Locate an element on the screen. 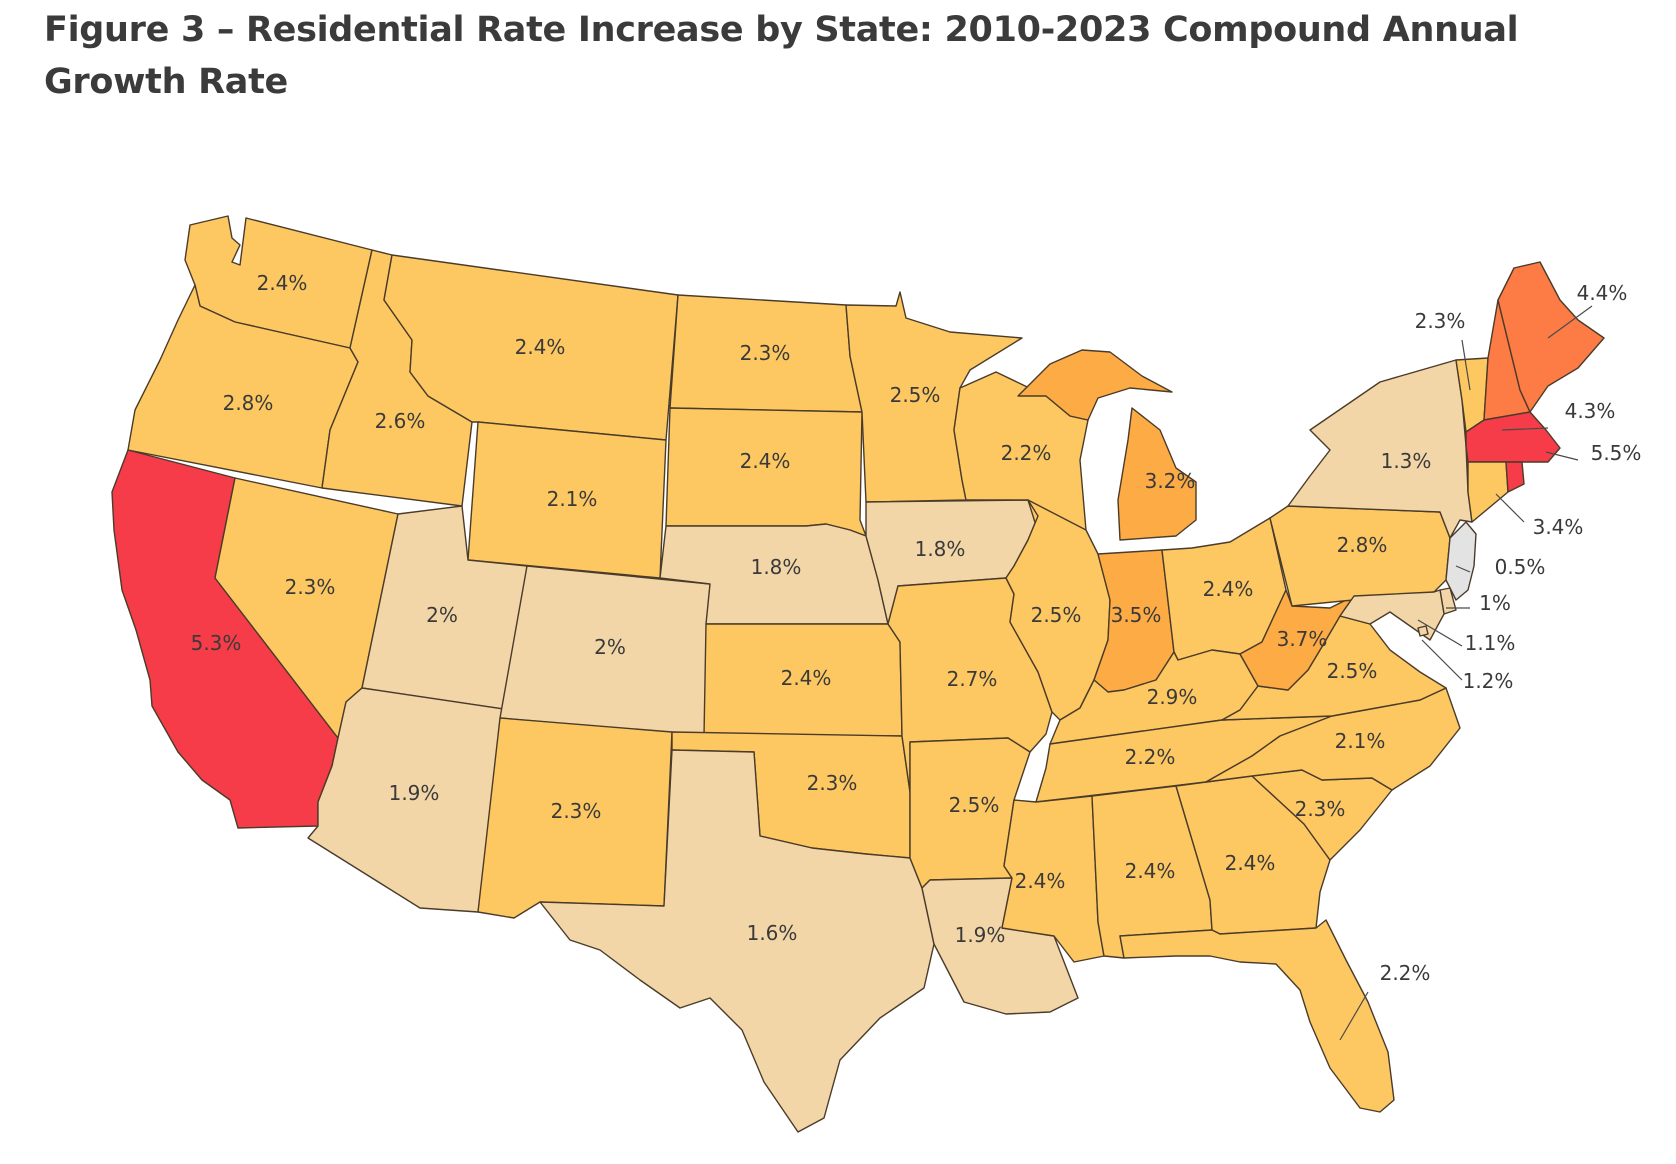 Image resolution: width=1676 pixels, height=1164 pixels. state-label-sd: 2.4% is located at coordinates (765, 461).